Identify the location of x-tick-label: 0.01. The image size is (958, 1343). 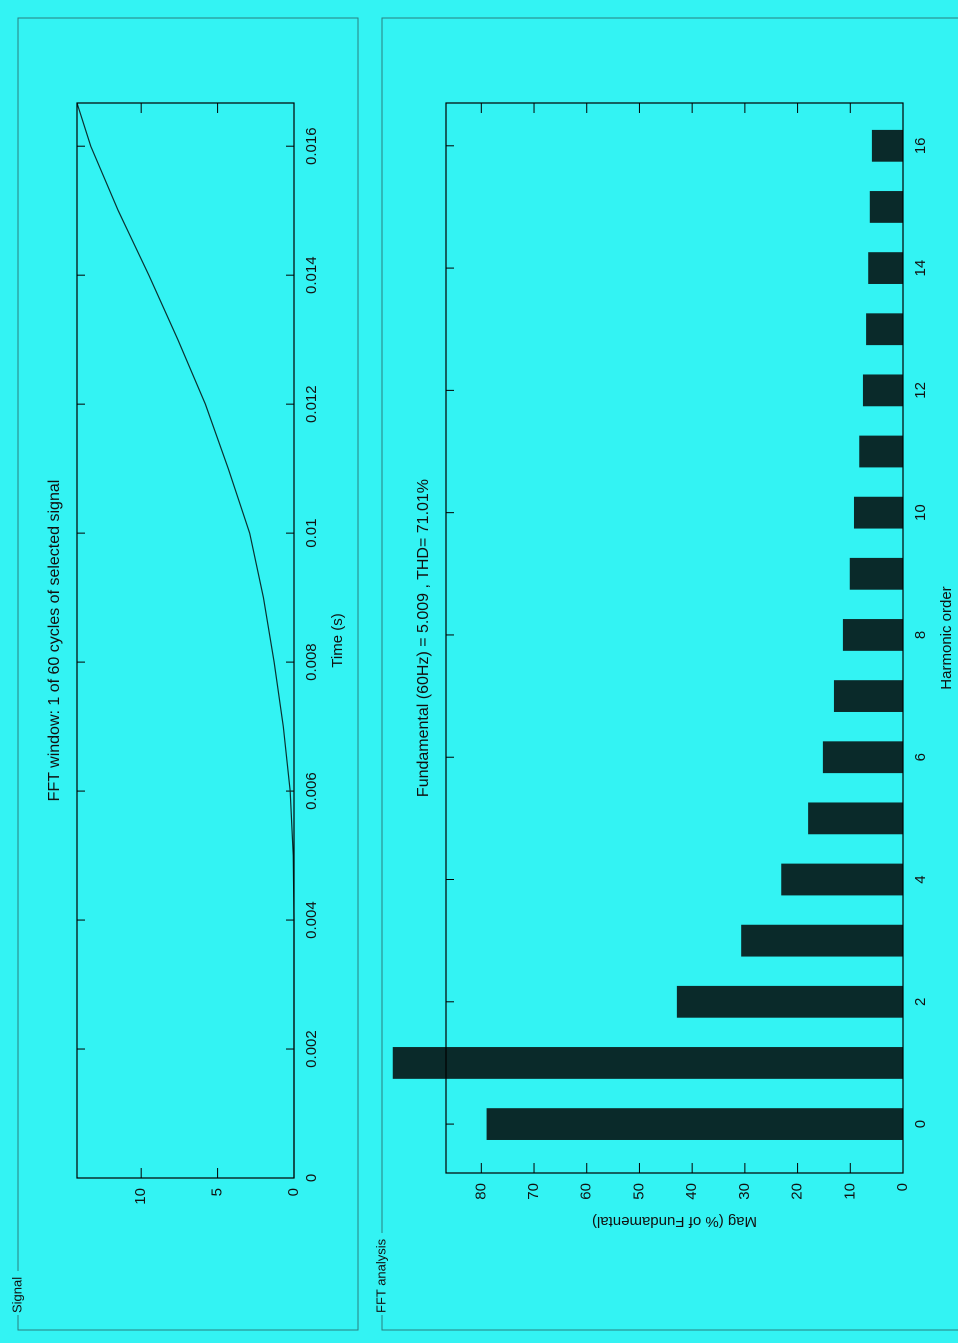
(311, 533).